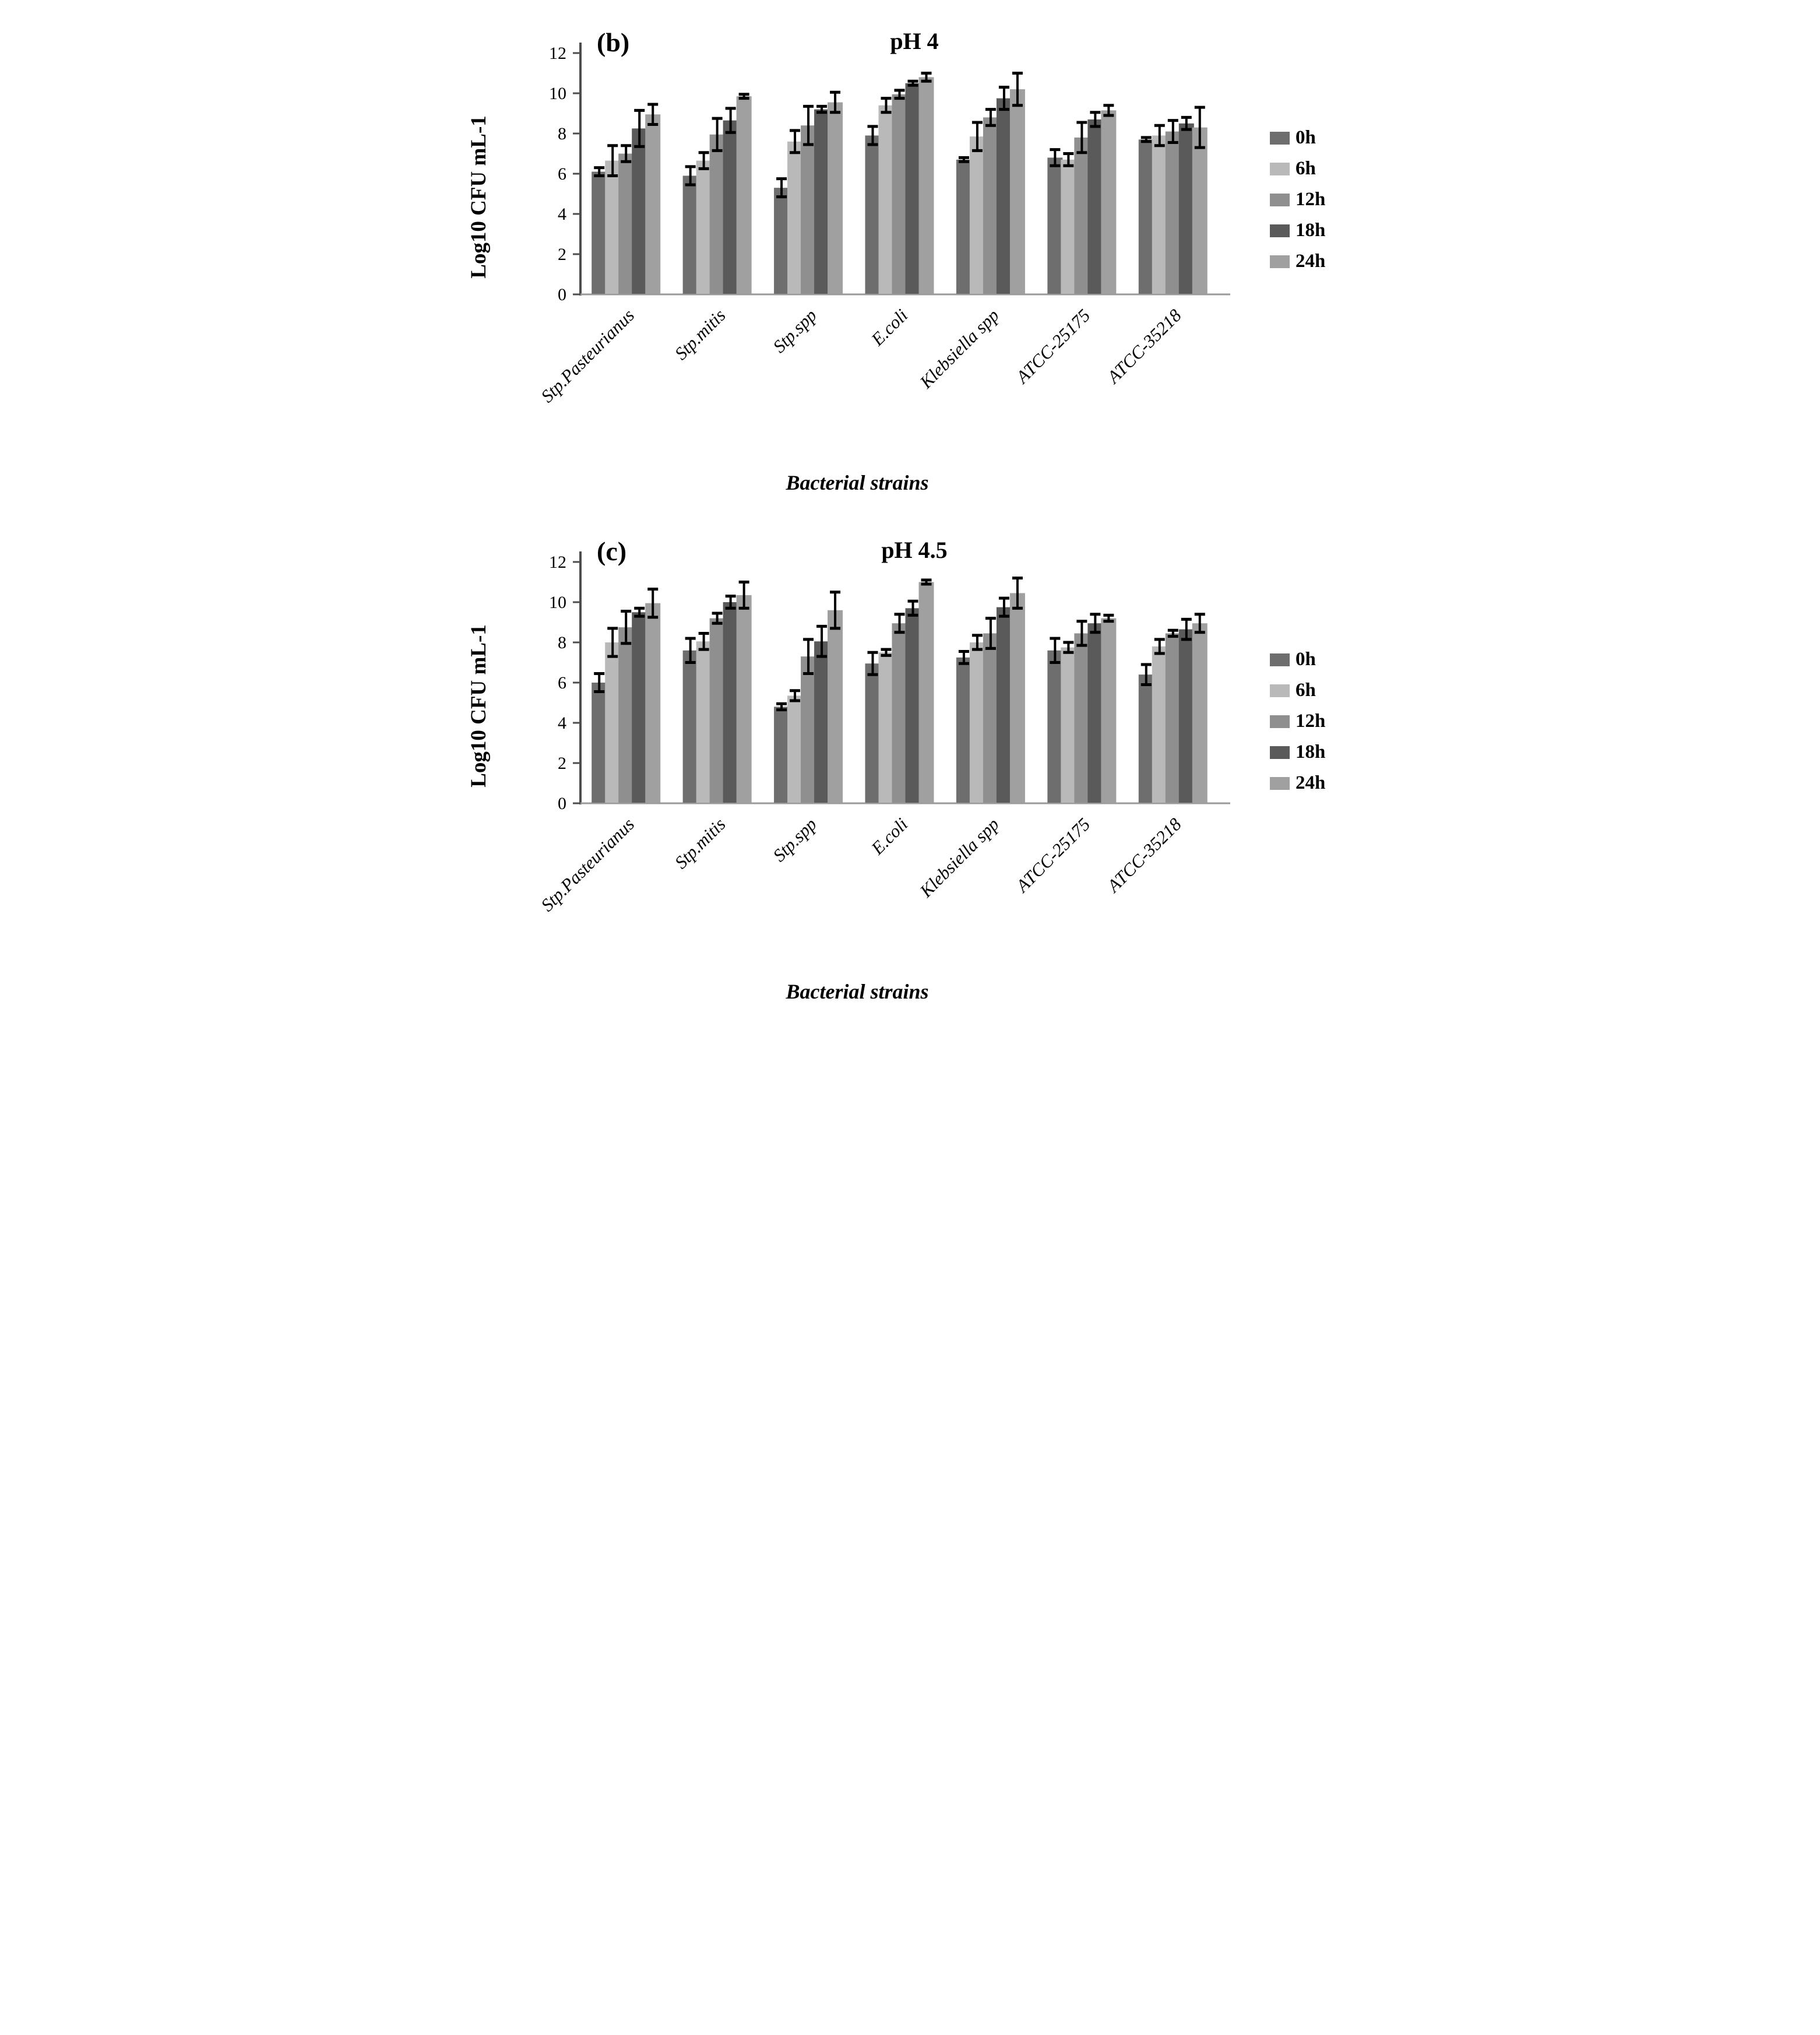 This screenshot has height=2035, width=1820. I want to click on bar-ATCC-25175-6h, so click(1068, 725).